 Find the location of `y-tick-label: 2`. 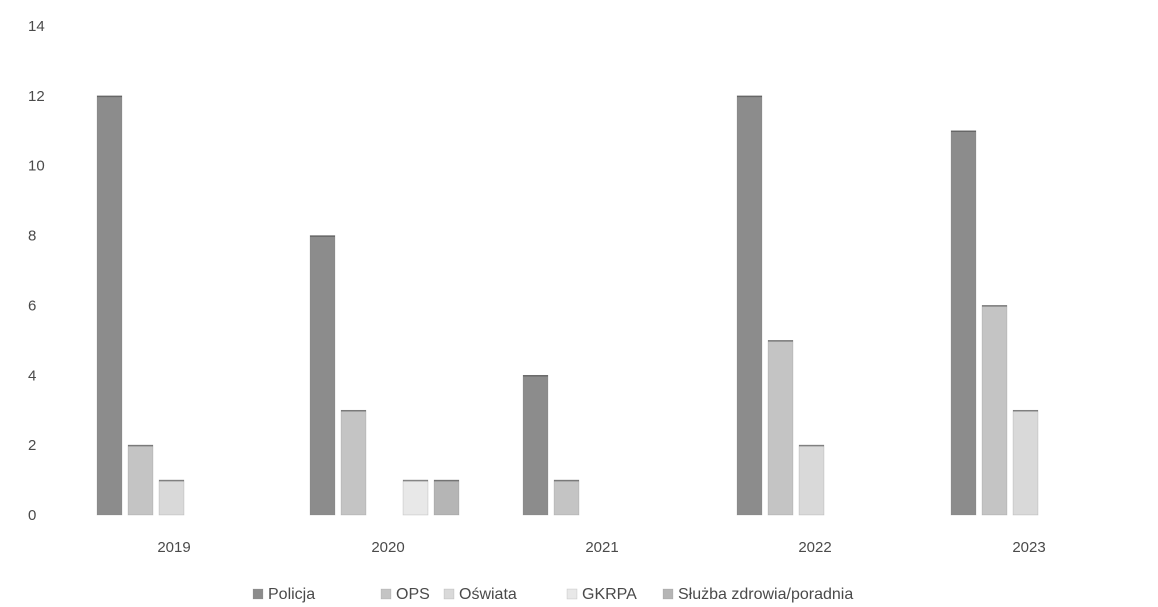

y-tick-label: 2 is located at coordinates (32, 445).